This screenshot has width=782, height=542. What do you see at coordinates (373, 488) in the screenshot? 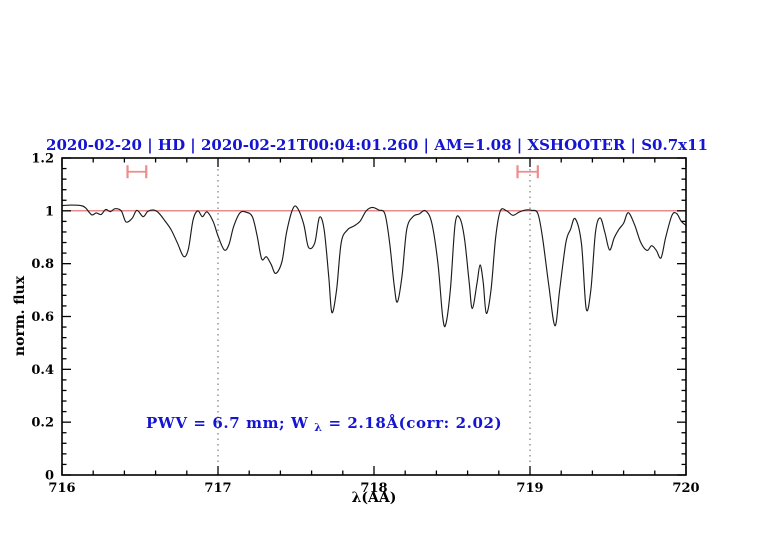
I see `x-tick-label: 718` at bounding box center [373, 488].